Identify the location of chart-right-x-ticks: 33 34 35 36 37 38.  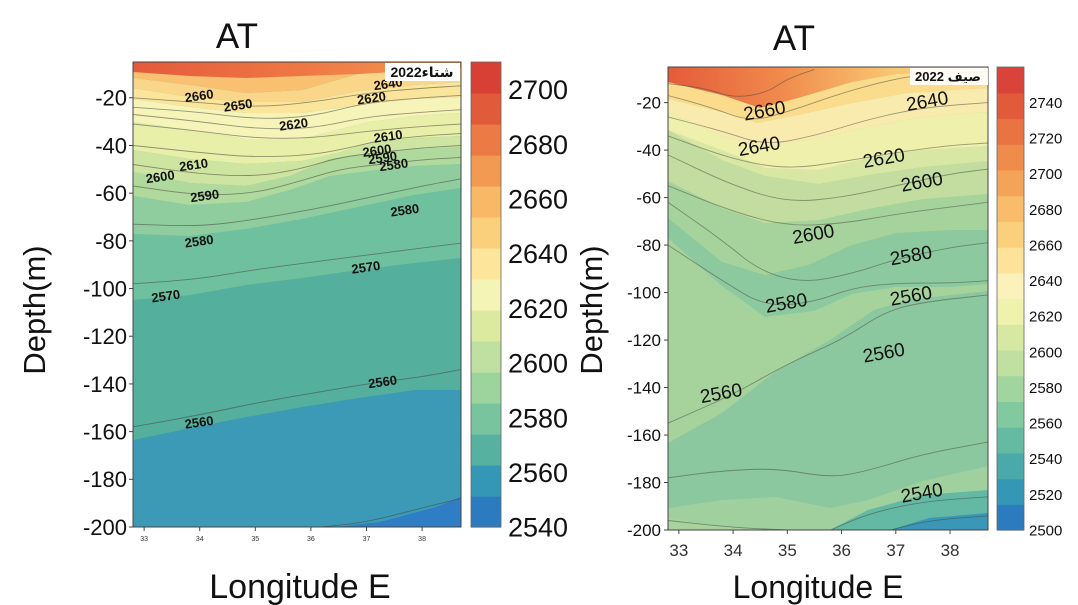
(814, 545).